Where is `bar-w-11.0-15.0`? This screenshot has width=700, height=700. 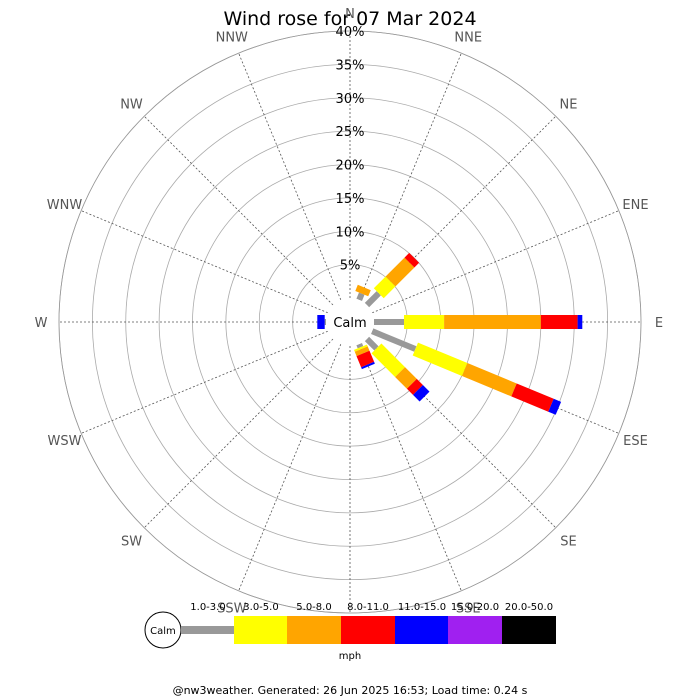
bar-w-11.0-15.0 is located at coordinates (321, 322).